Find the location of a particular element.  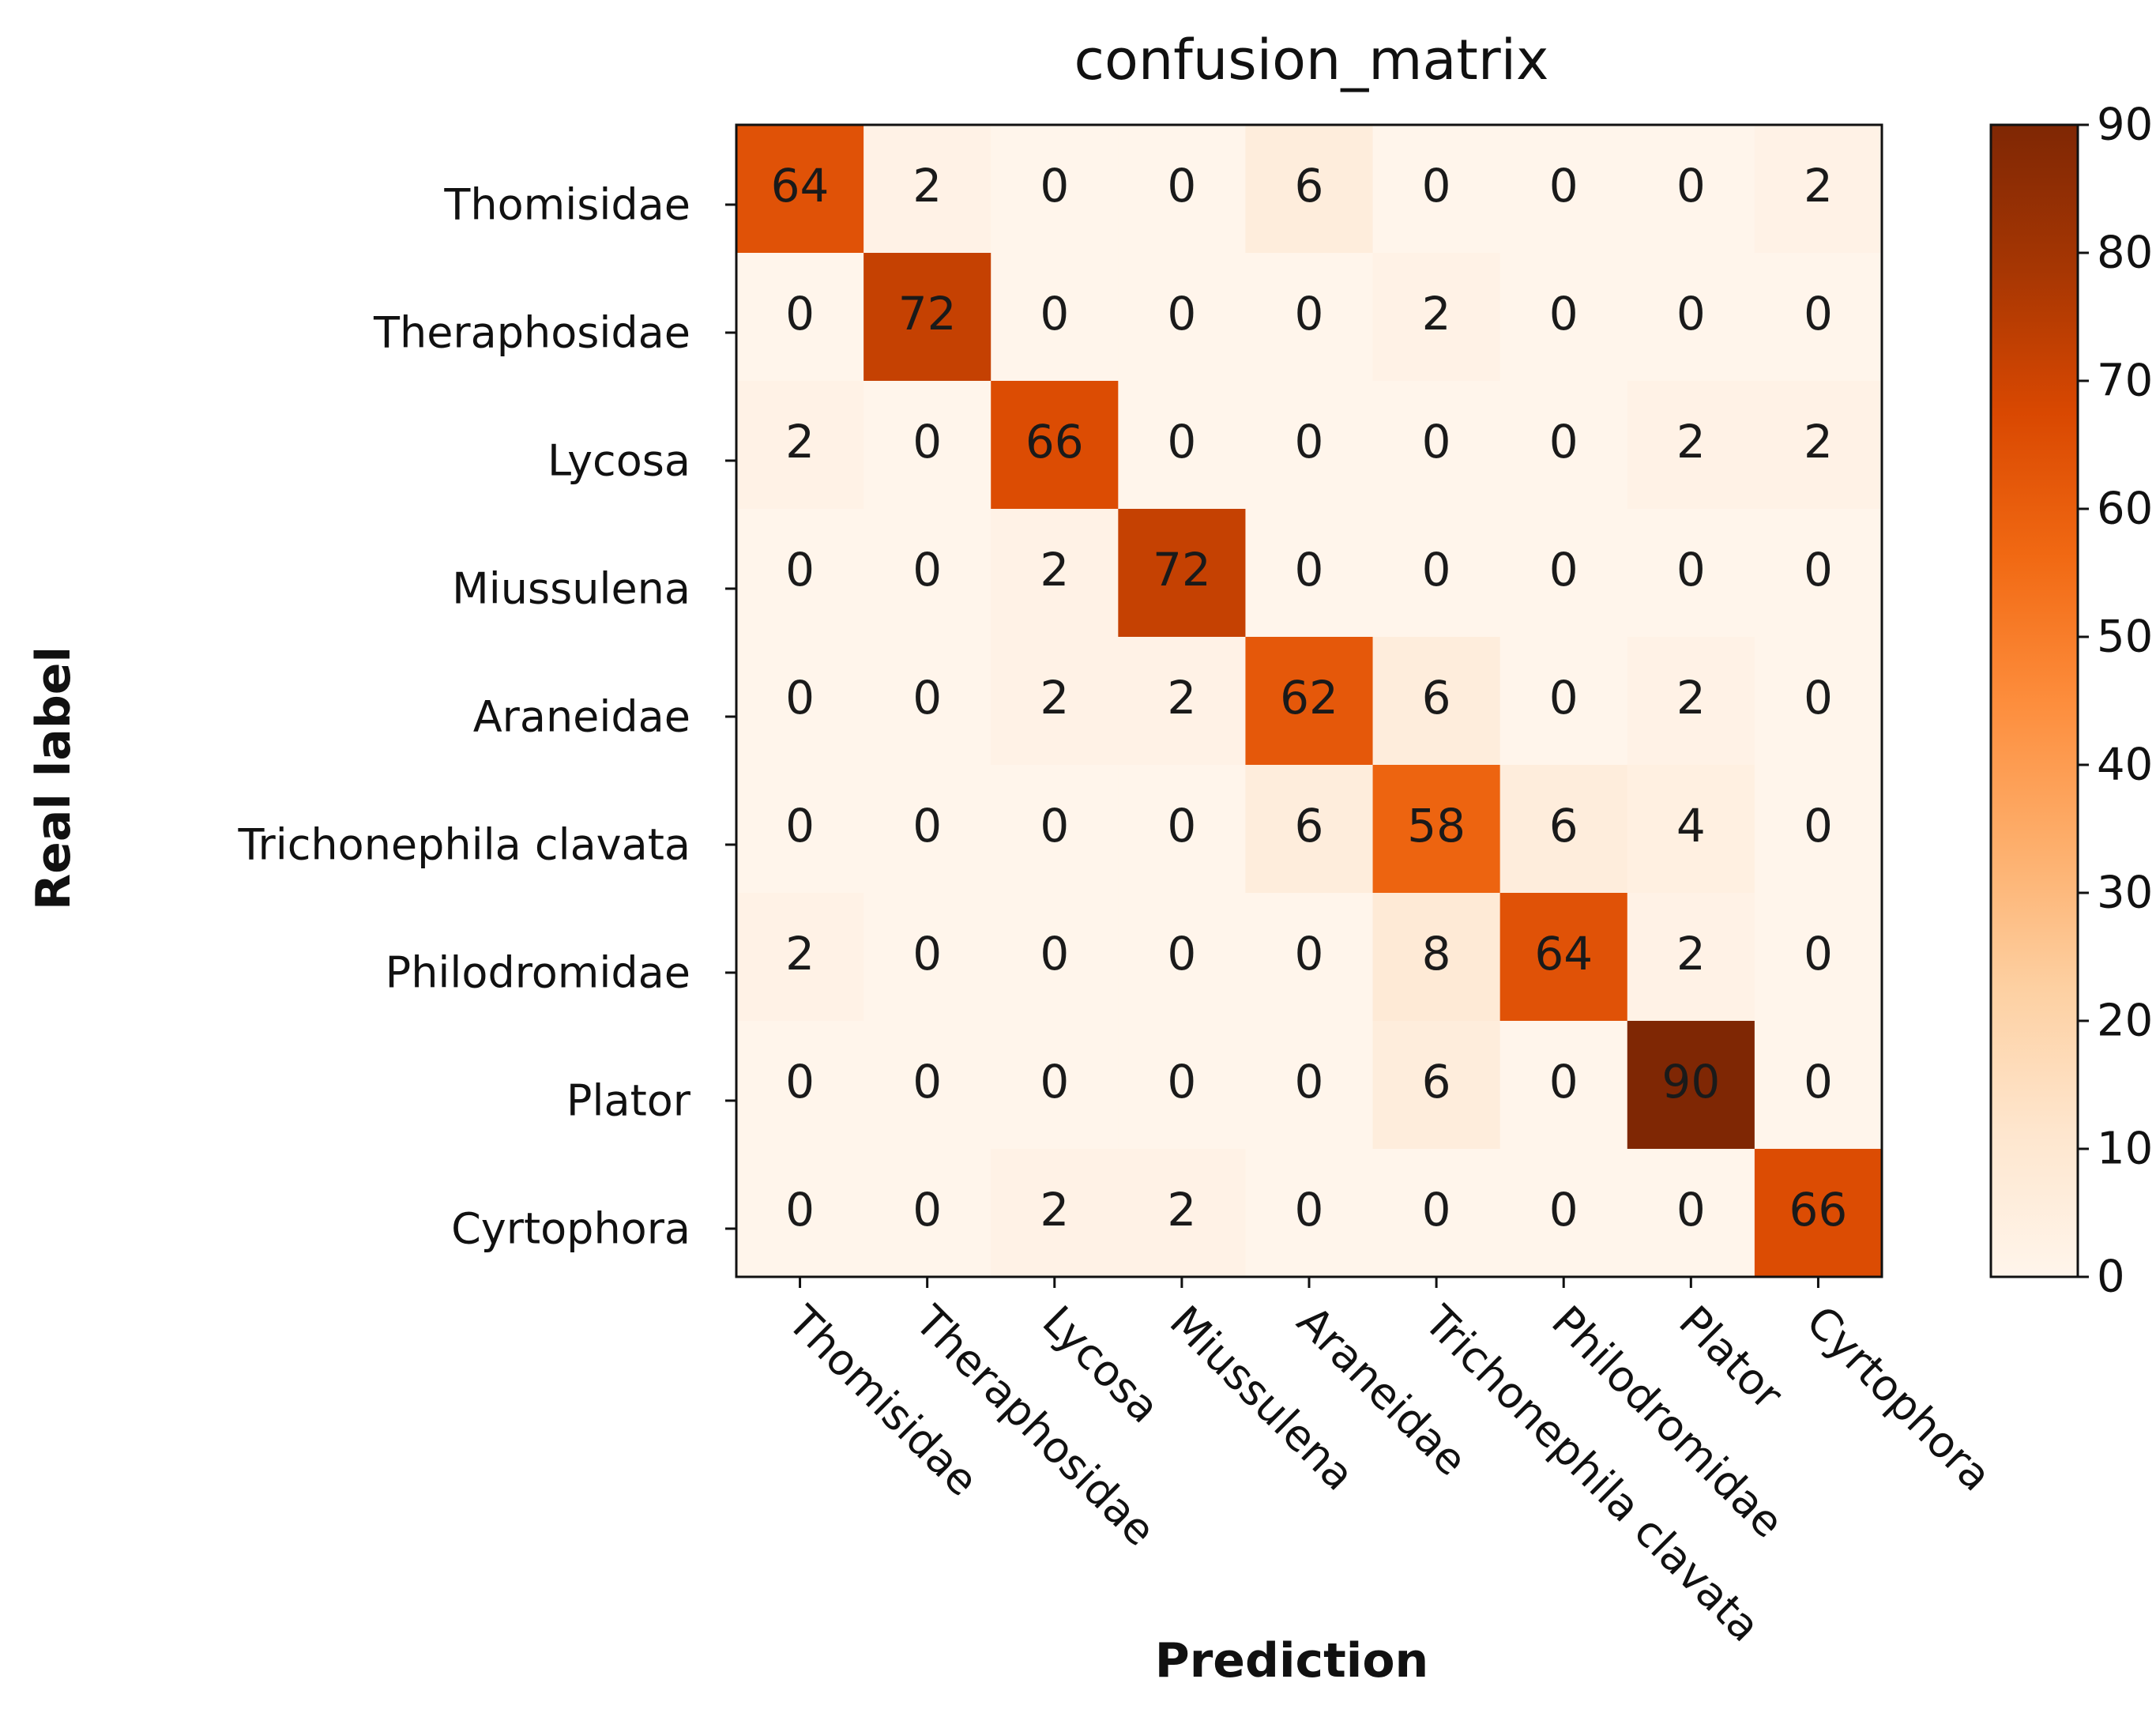

colorbar is located at coordinates (2034, 700).